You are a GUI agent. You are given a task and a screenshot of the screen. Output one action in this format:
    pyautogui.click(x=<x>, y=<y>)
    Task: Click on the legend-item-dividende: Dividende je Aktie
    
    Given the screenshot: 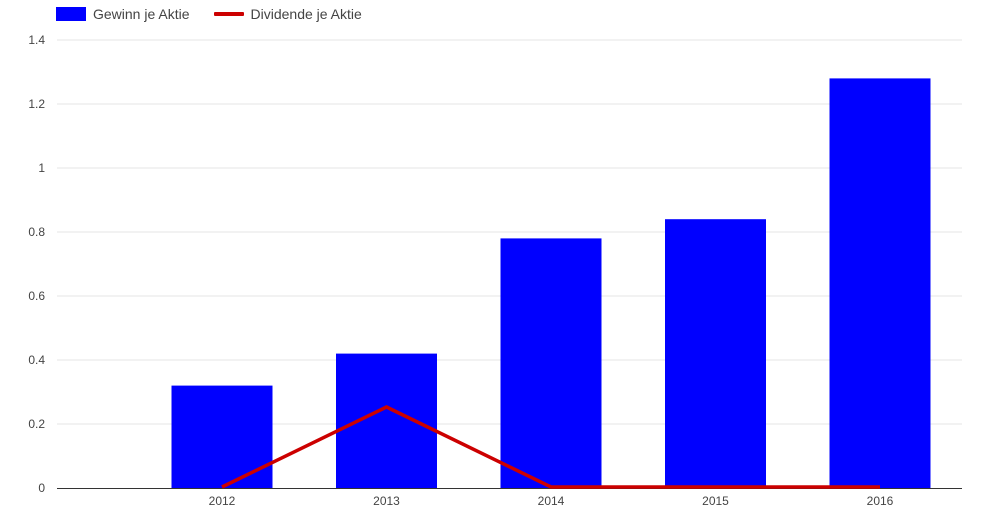 What is the action you would take?
    pyautogui.click(x=287, y=14)
    